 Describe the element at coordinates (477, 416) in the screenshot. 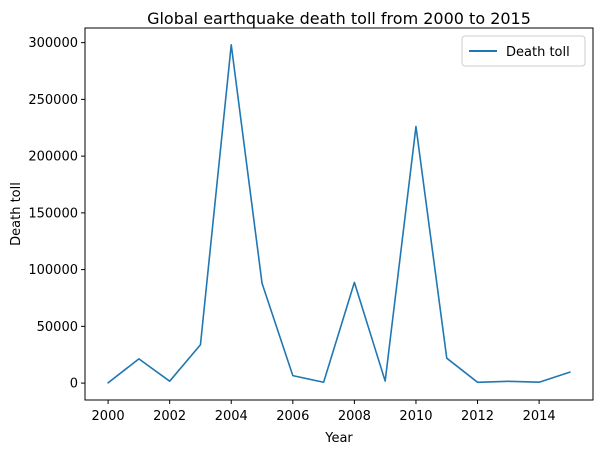

I see `x-tick-label: 2012` at that location.